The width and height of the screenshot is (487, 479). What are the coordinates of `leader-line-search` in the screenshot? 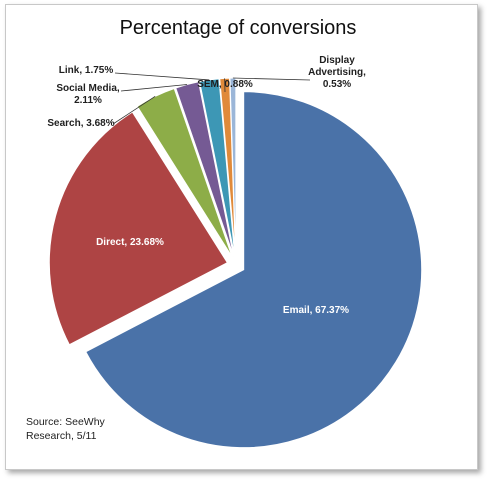 It's located at (134, 110).